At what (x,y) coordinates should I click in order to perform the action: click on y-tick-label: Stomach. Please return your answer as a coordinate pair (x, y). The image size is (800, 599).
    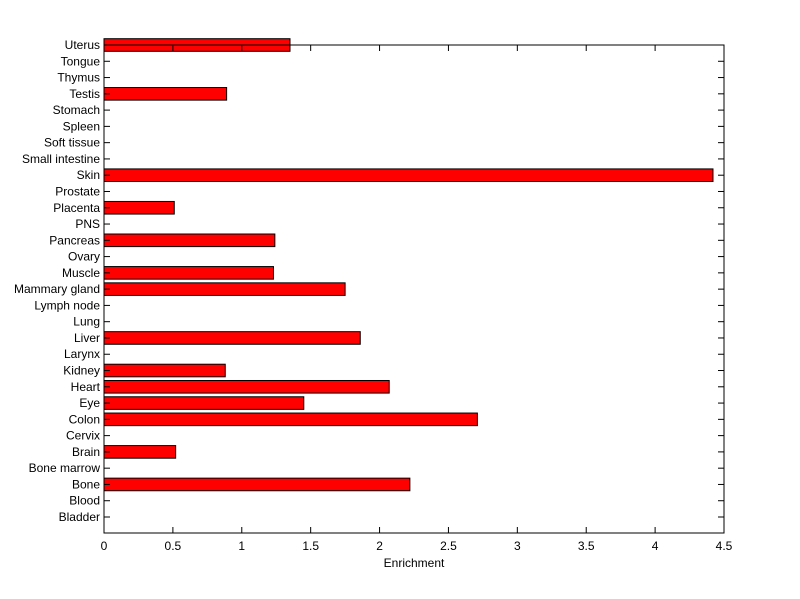
    Looking at the image, I should click on (76, 110).